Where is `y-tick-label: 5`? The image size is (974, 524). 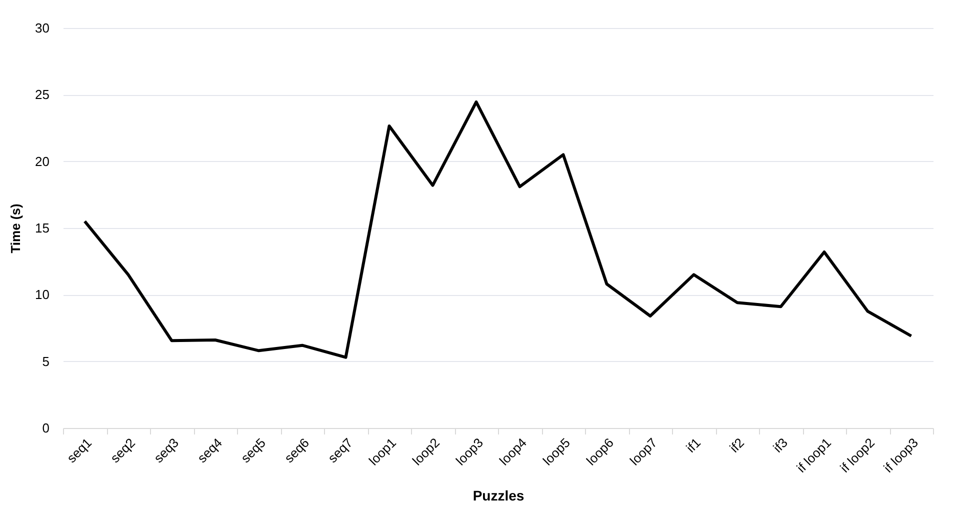
y-tick-label: 5 is located at coordinates (46, 361).